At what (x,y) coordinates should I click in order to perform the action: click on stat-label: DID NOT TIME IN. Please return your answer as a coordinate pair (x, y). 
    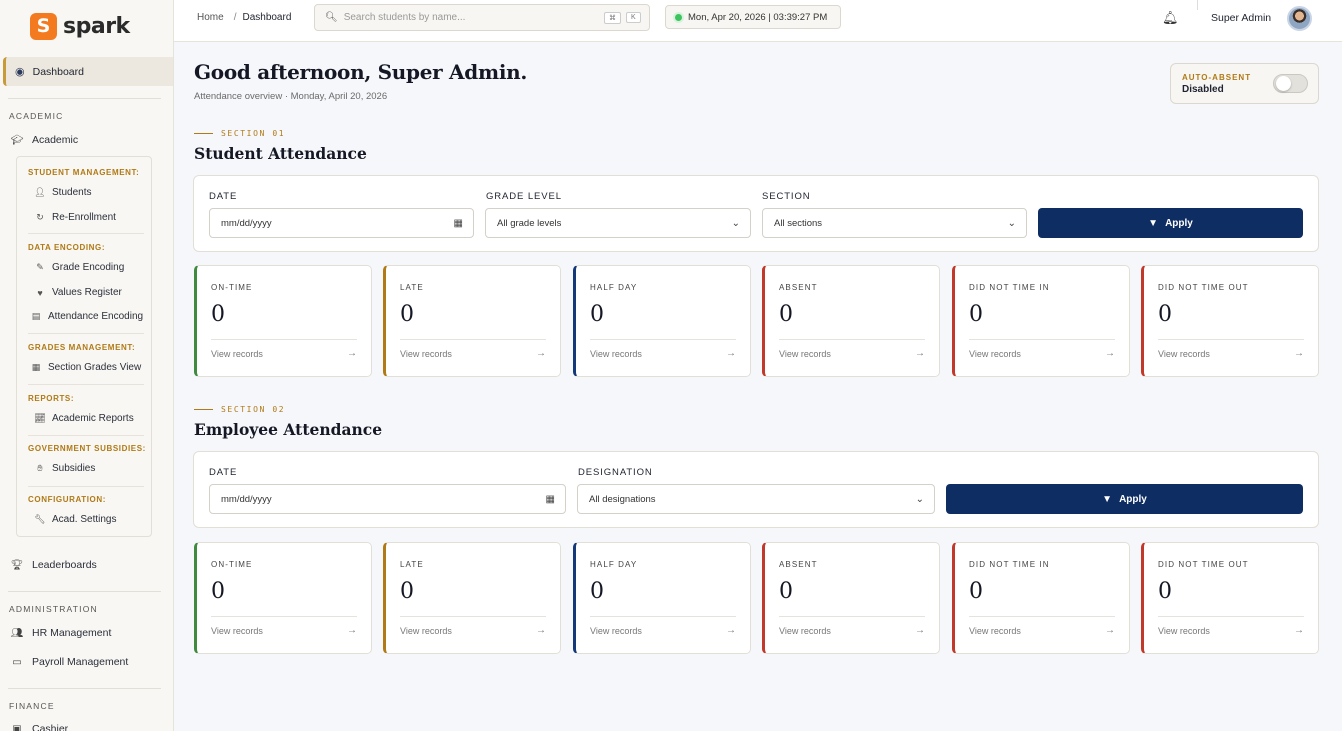
    Looking at the image, I should click on (1009, 287).